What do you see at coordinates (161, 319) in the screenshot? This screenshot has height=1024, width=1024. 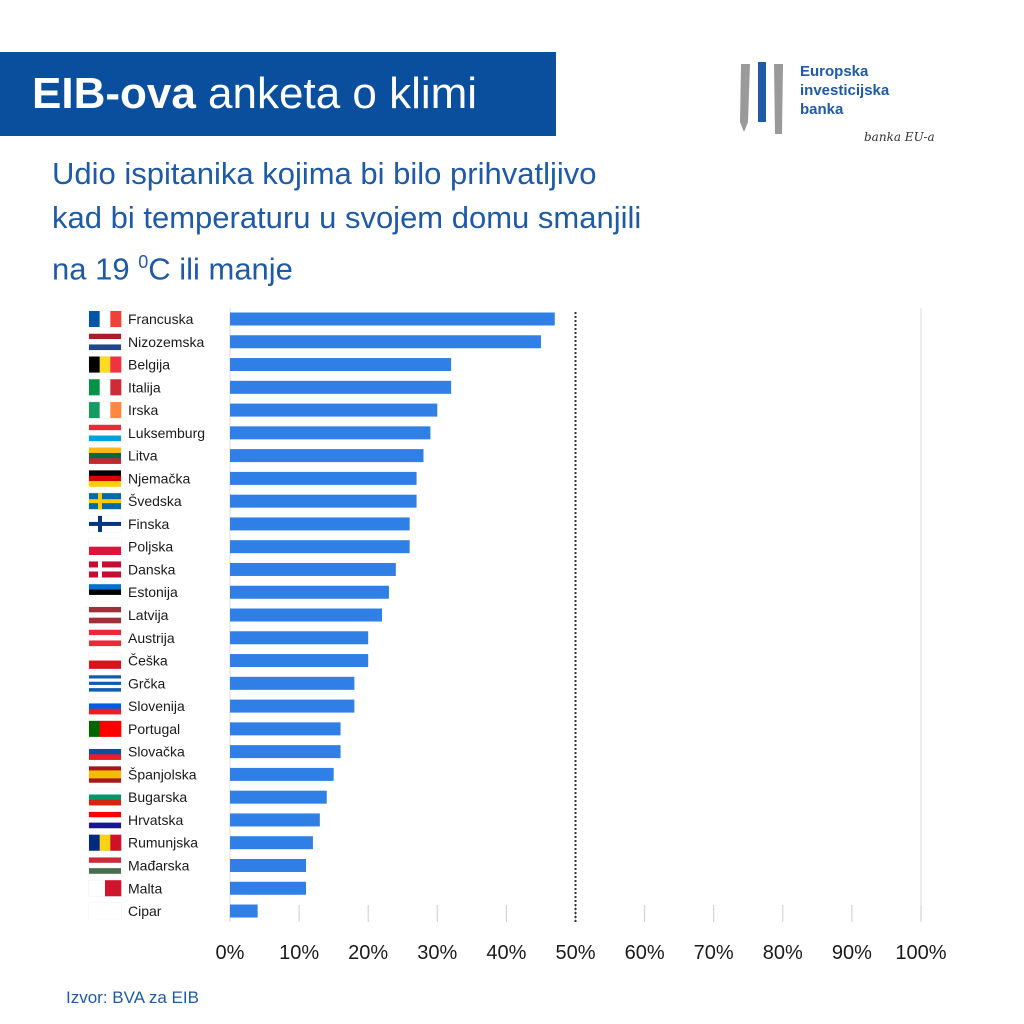 I see `category-label: Francuska` at bounding box center [161, 319].